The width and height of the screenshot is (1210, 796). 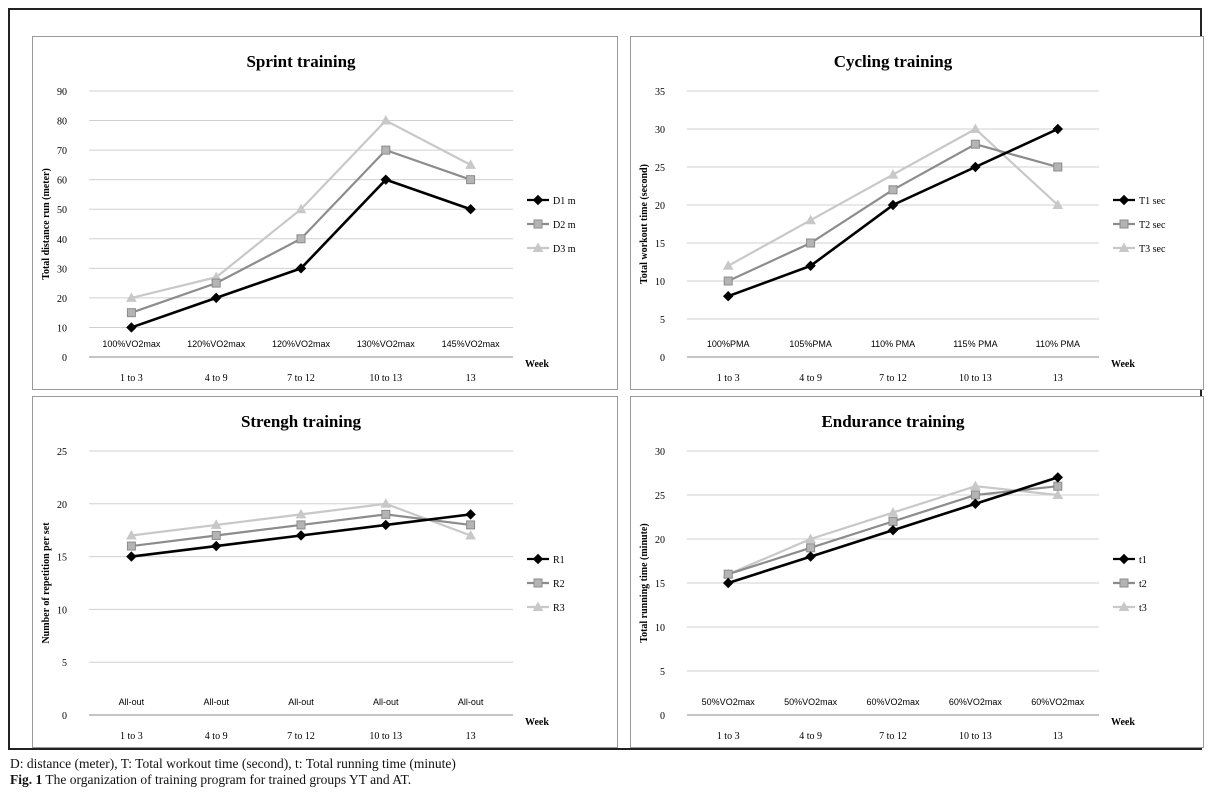 I want to click on chart-title: Cycling training, so click(x=893, y=61).